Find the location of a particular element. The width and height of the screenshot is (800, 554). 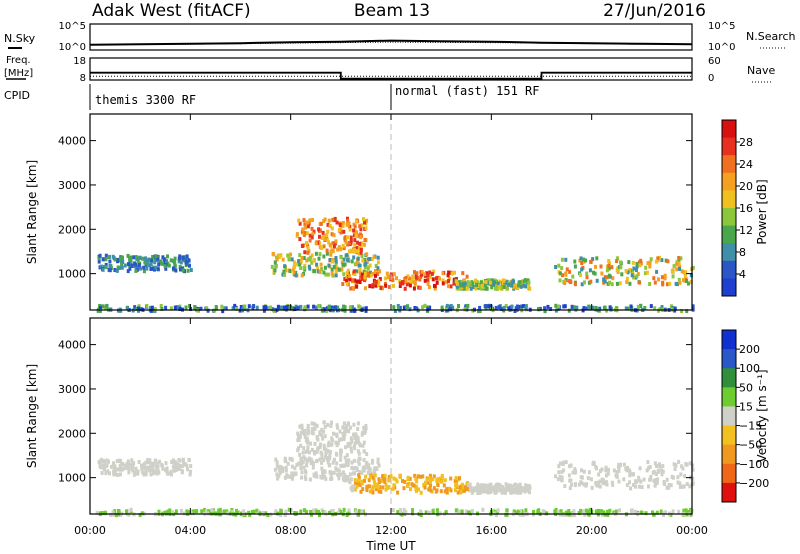

noise-search-label: N.Search is located at coordinates (771, 36).